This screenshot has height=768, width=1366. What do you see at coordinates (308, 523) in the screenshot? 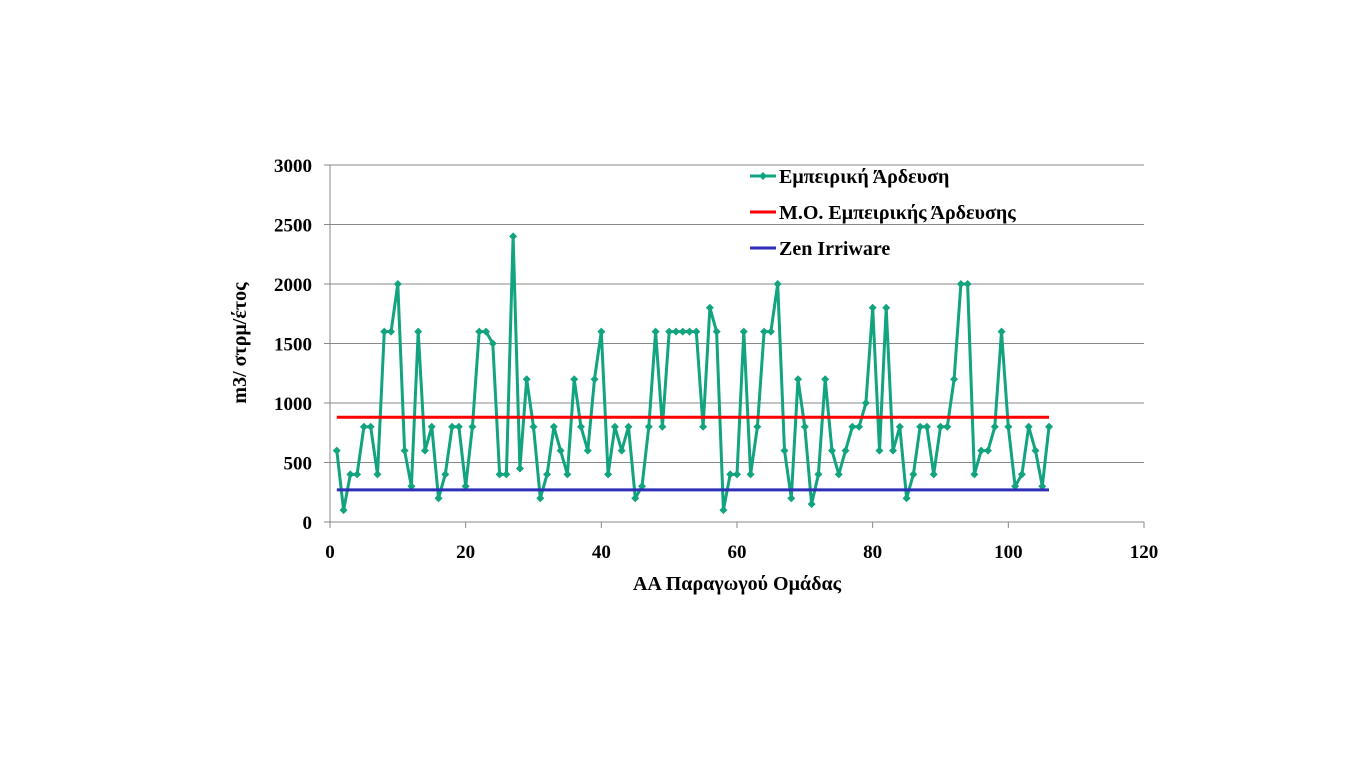
I see `y-tick-label: 0` at bounding box center [308, 523].